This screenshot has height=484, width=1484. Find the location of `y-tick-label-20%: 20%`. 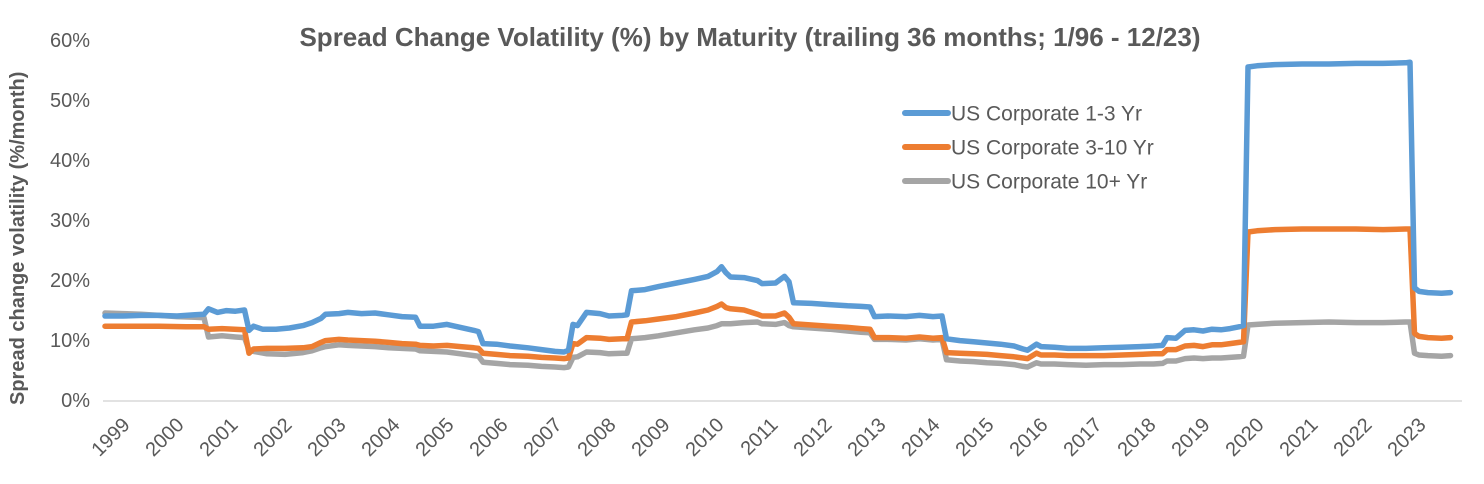

y-tick-label-20%: 20% is located at coordinates (70, 281).